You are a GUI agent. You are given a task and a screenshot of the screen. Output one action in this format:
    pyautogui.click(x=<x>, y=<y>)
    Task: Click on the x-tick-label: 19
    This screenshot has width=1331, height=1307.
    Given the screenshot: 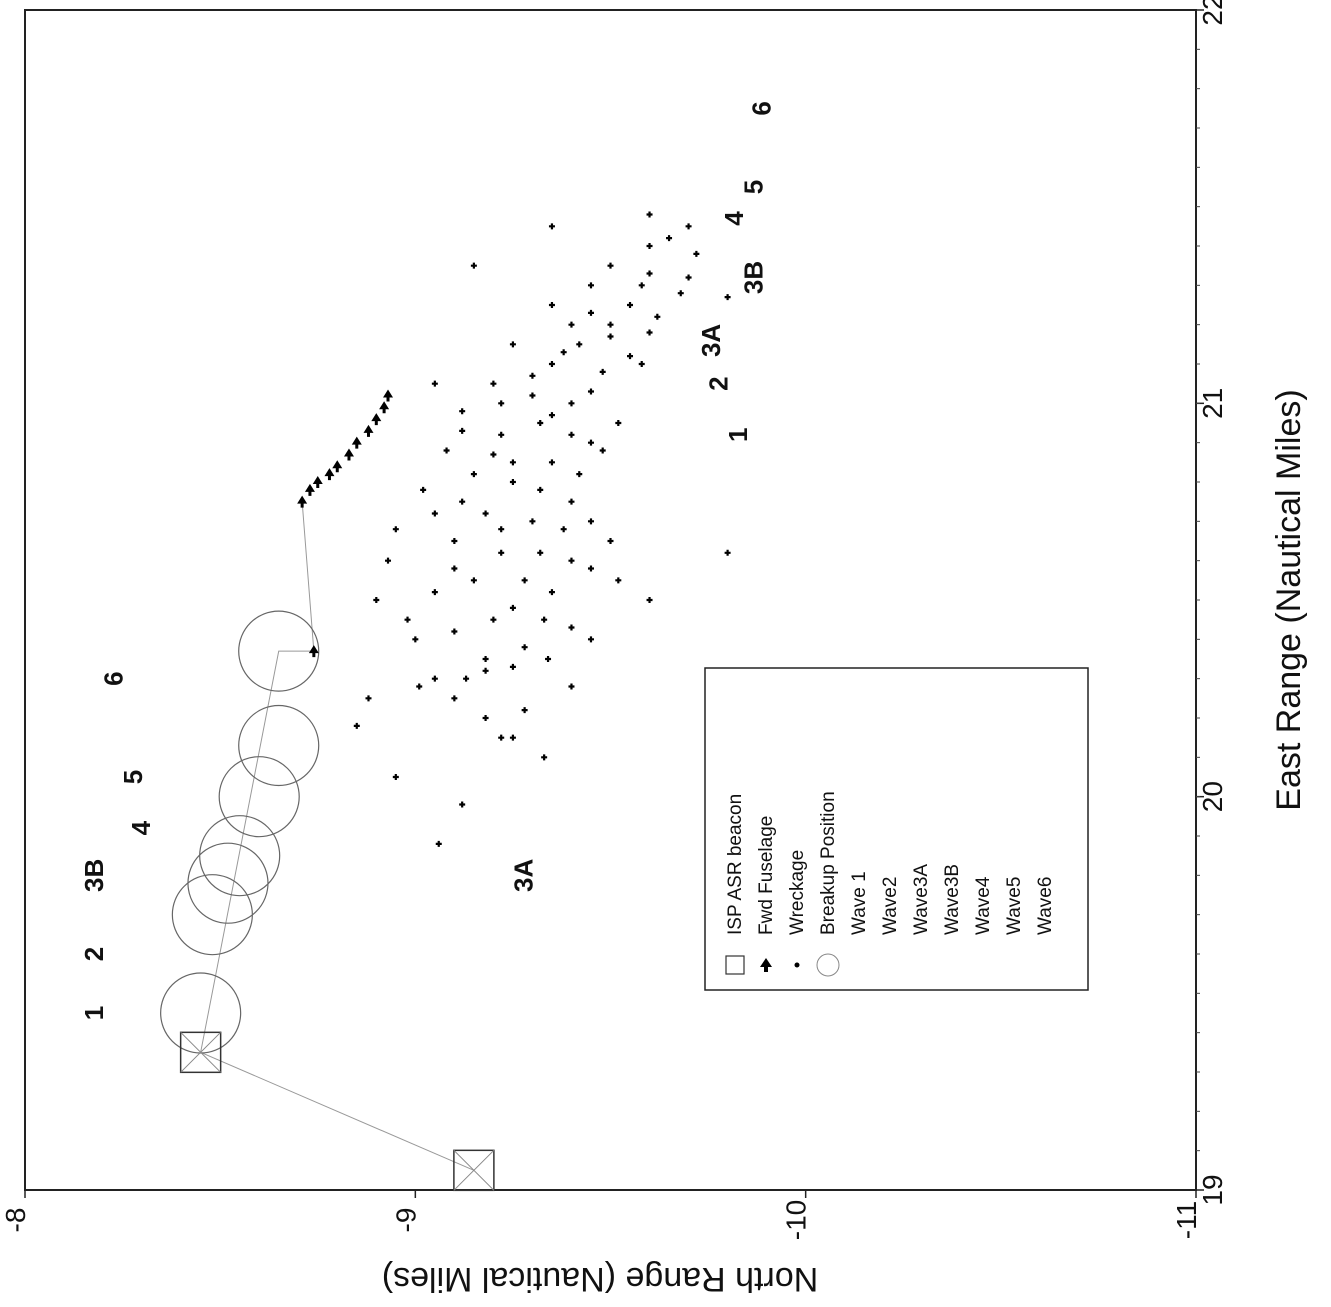 What is the action you would take?
    pyautogui.click(x=1212, y=1189)
    